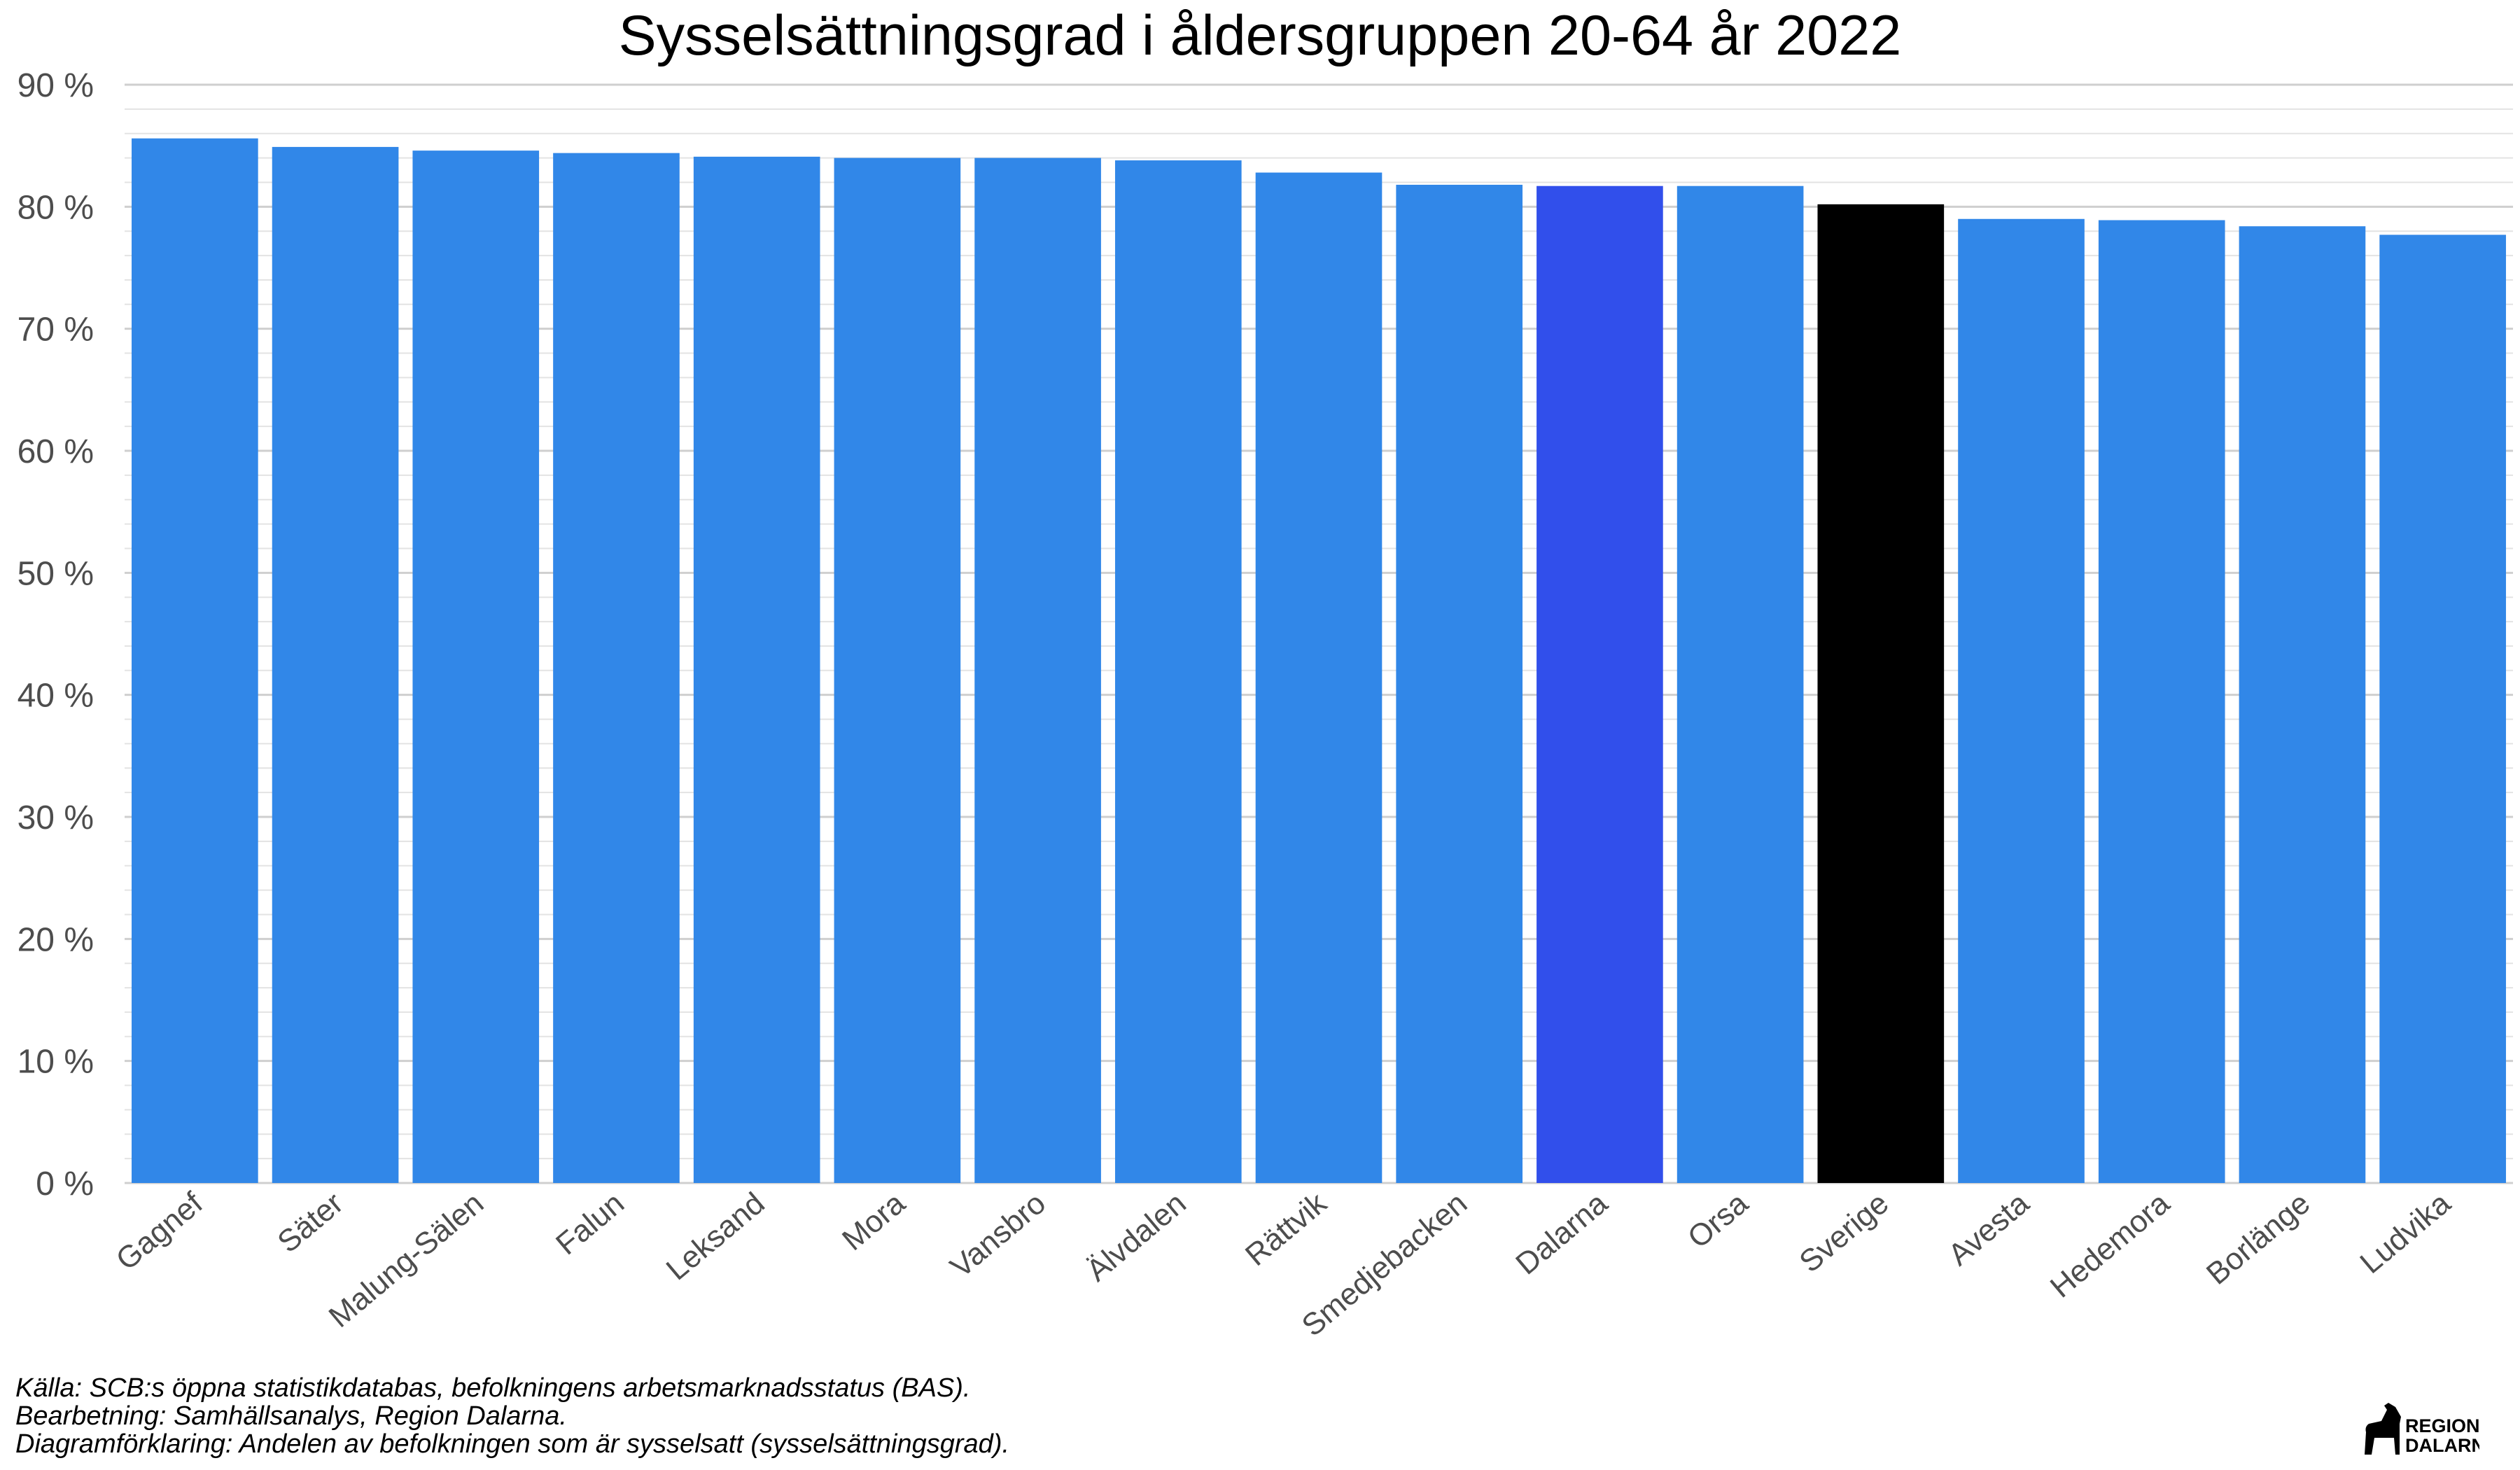 This screenshot has width=2520, height=1470. What do you see at coordinates (476, 666) in the screenshot?
I see `bar-malung-sälen` at bounding box center [476, 666].